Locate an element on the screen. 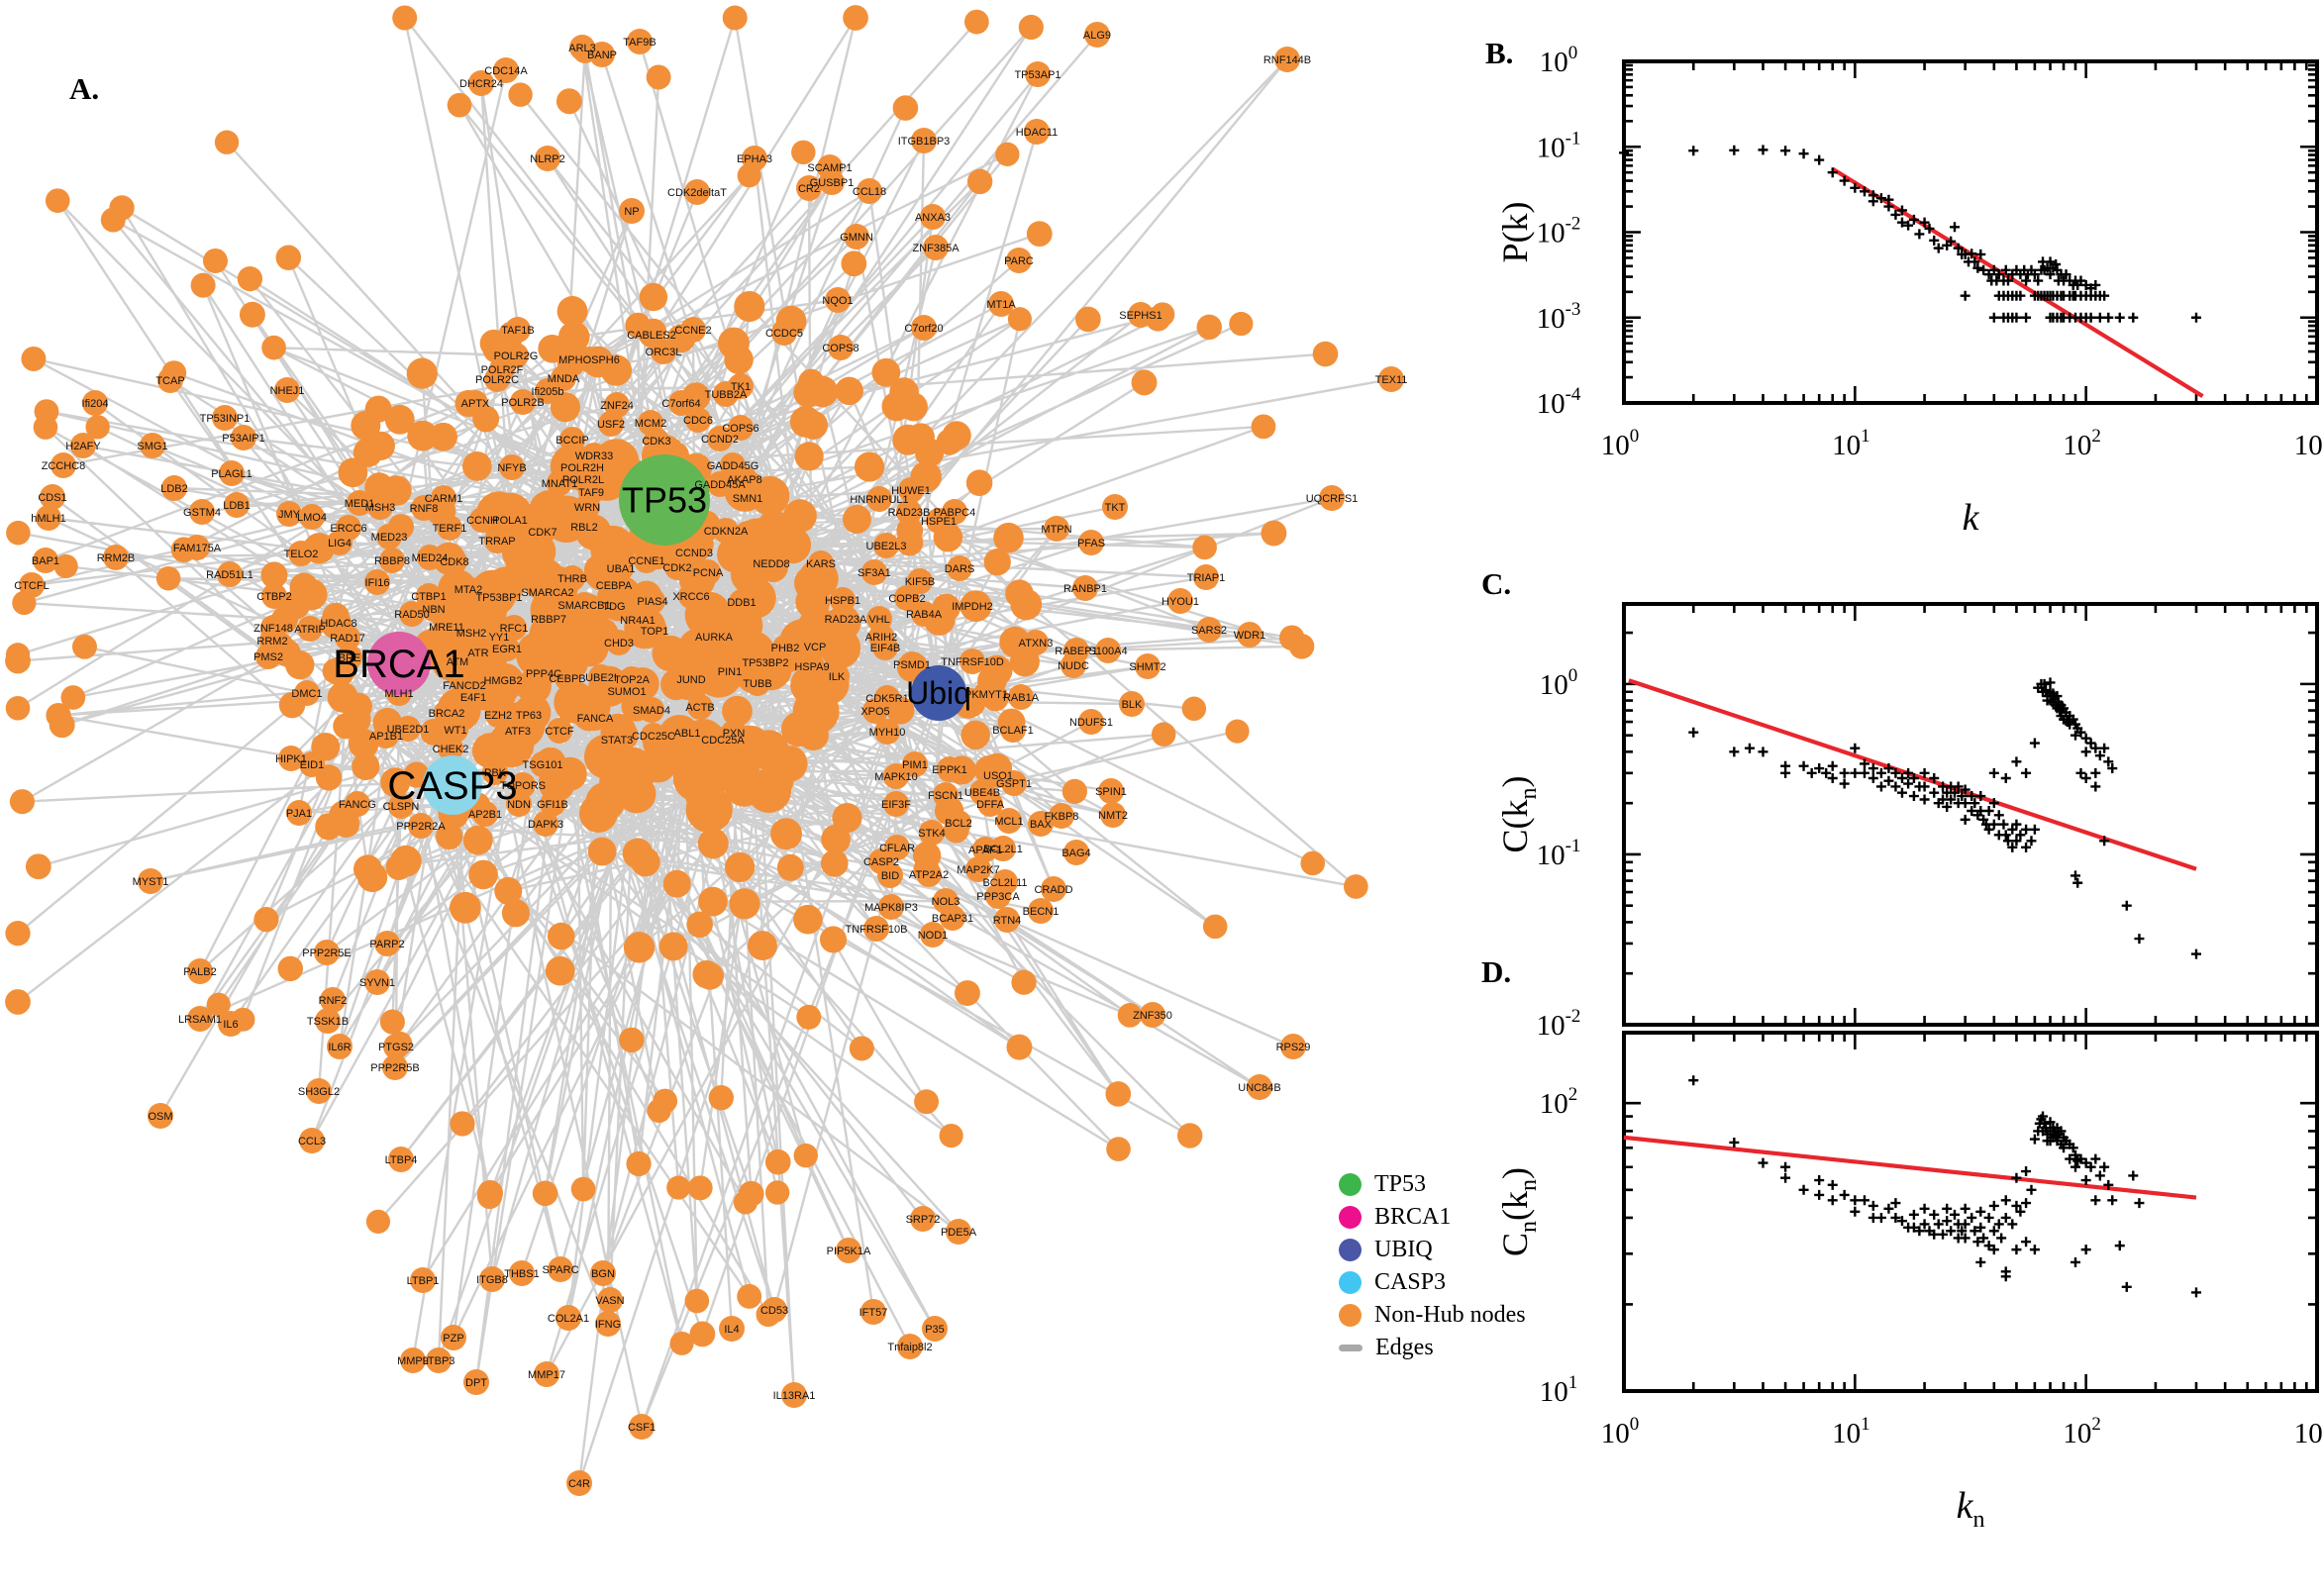 This screenshot has width=2323, height=1596. network-node-label: TP53AP1 is located at coordinates (1037, 75).